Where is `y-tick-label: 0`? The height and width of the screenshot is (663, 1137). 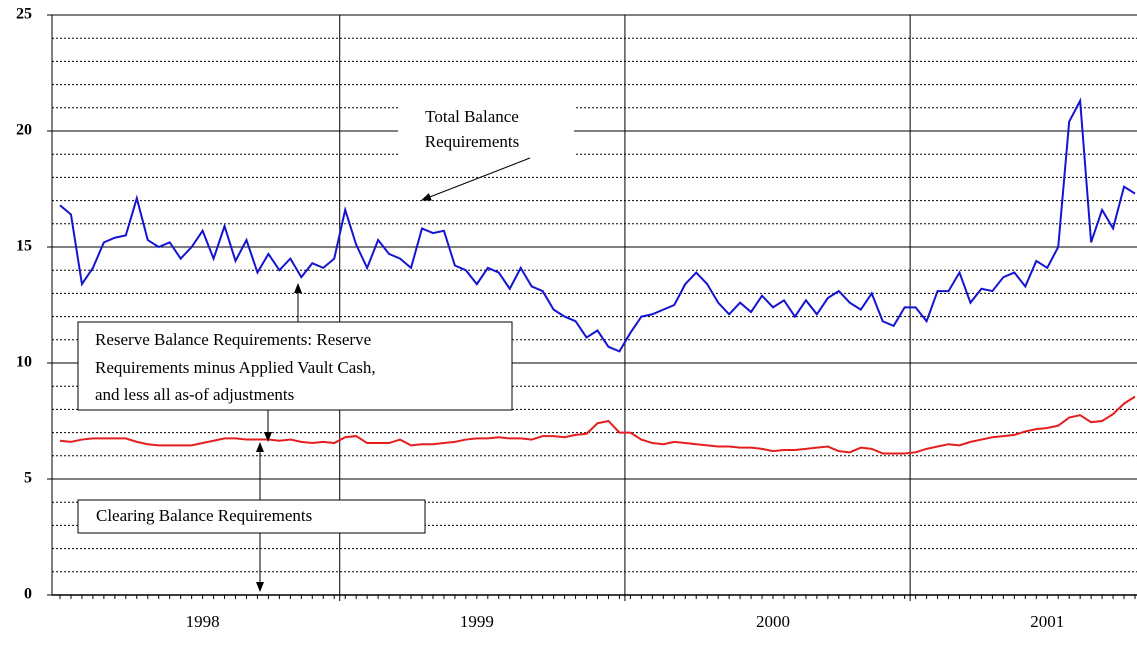
y-tick-label: 0 is located at coordinates (28, 594).